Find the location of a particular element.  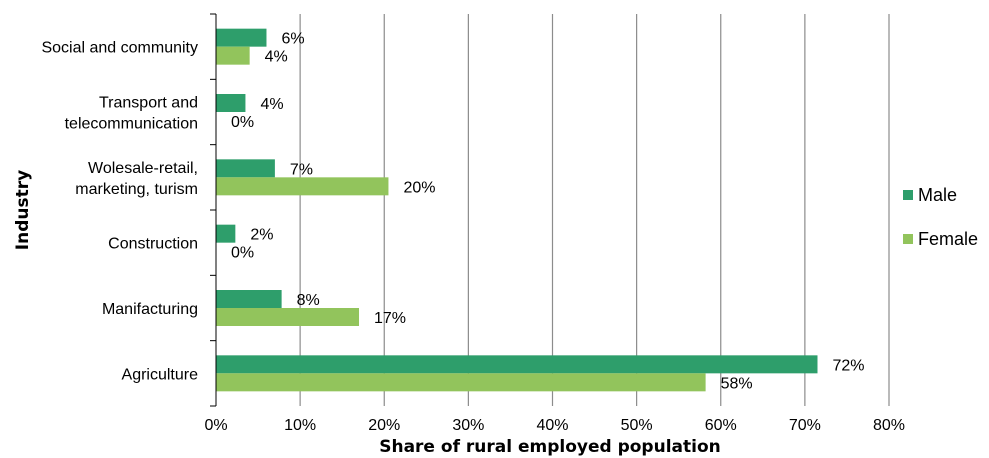

x-tick-label: 80% is located at coordinates (889, 425).